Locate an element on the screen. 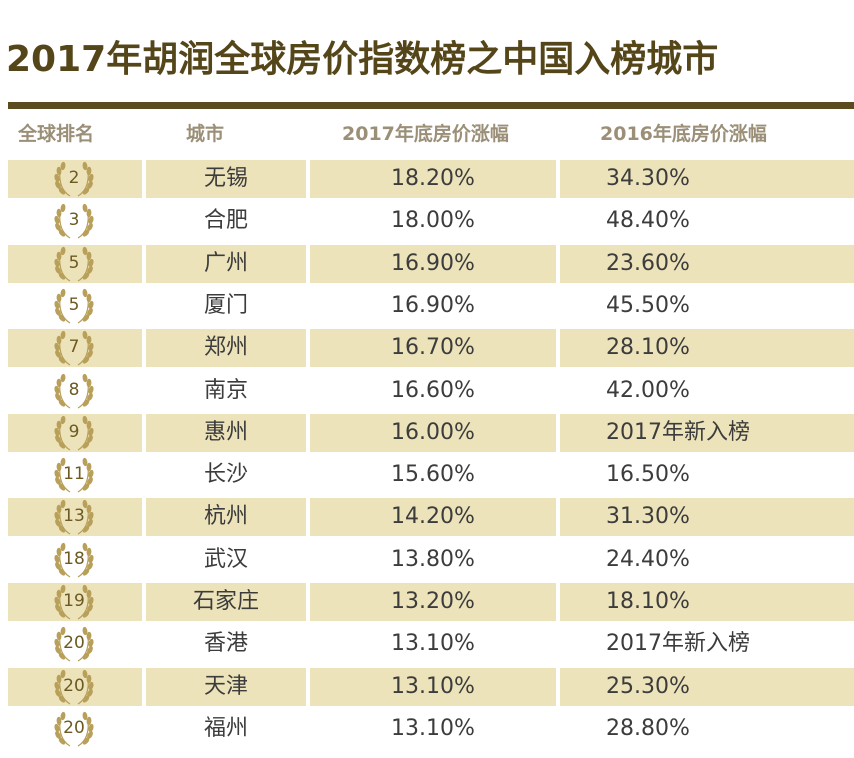 The image size is (854, 758). growth-2016-cell: 28.10% is located at coordinates (707, 348).